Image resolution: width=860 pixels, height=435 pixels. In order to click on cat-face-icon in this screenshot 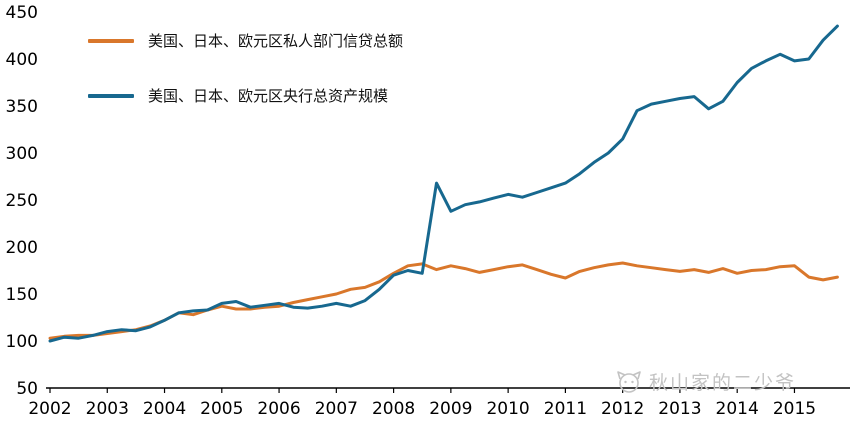, I will do `click(629, 382)`.